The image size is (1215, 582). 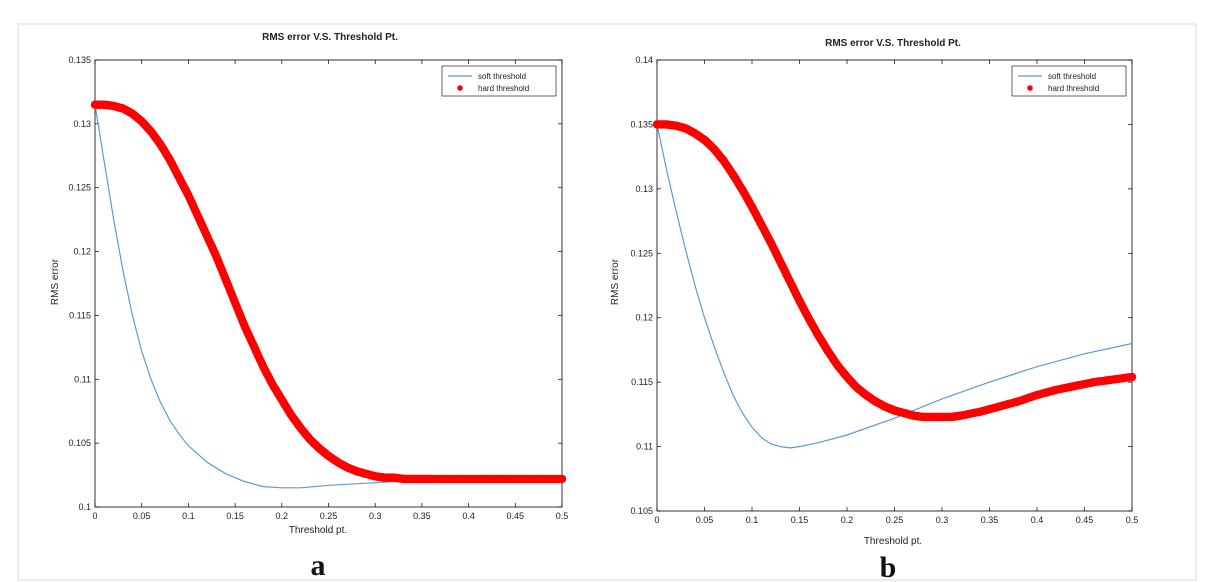 What do you see at coordinates (55, 281) in the screenshot?
I see `y-axis-label-a: RMS error` at bounding box center [55, 281].